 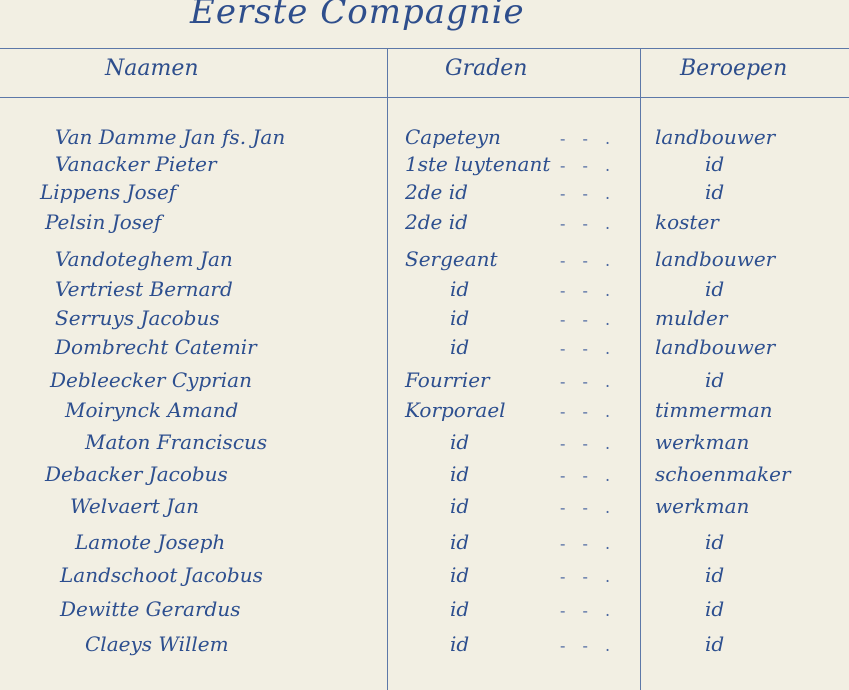 I want to click on table-row: Dewitte Gerardus - - . id id, so click(x=424, y=612).